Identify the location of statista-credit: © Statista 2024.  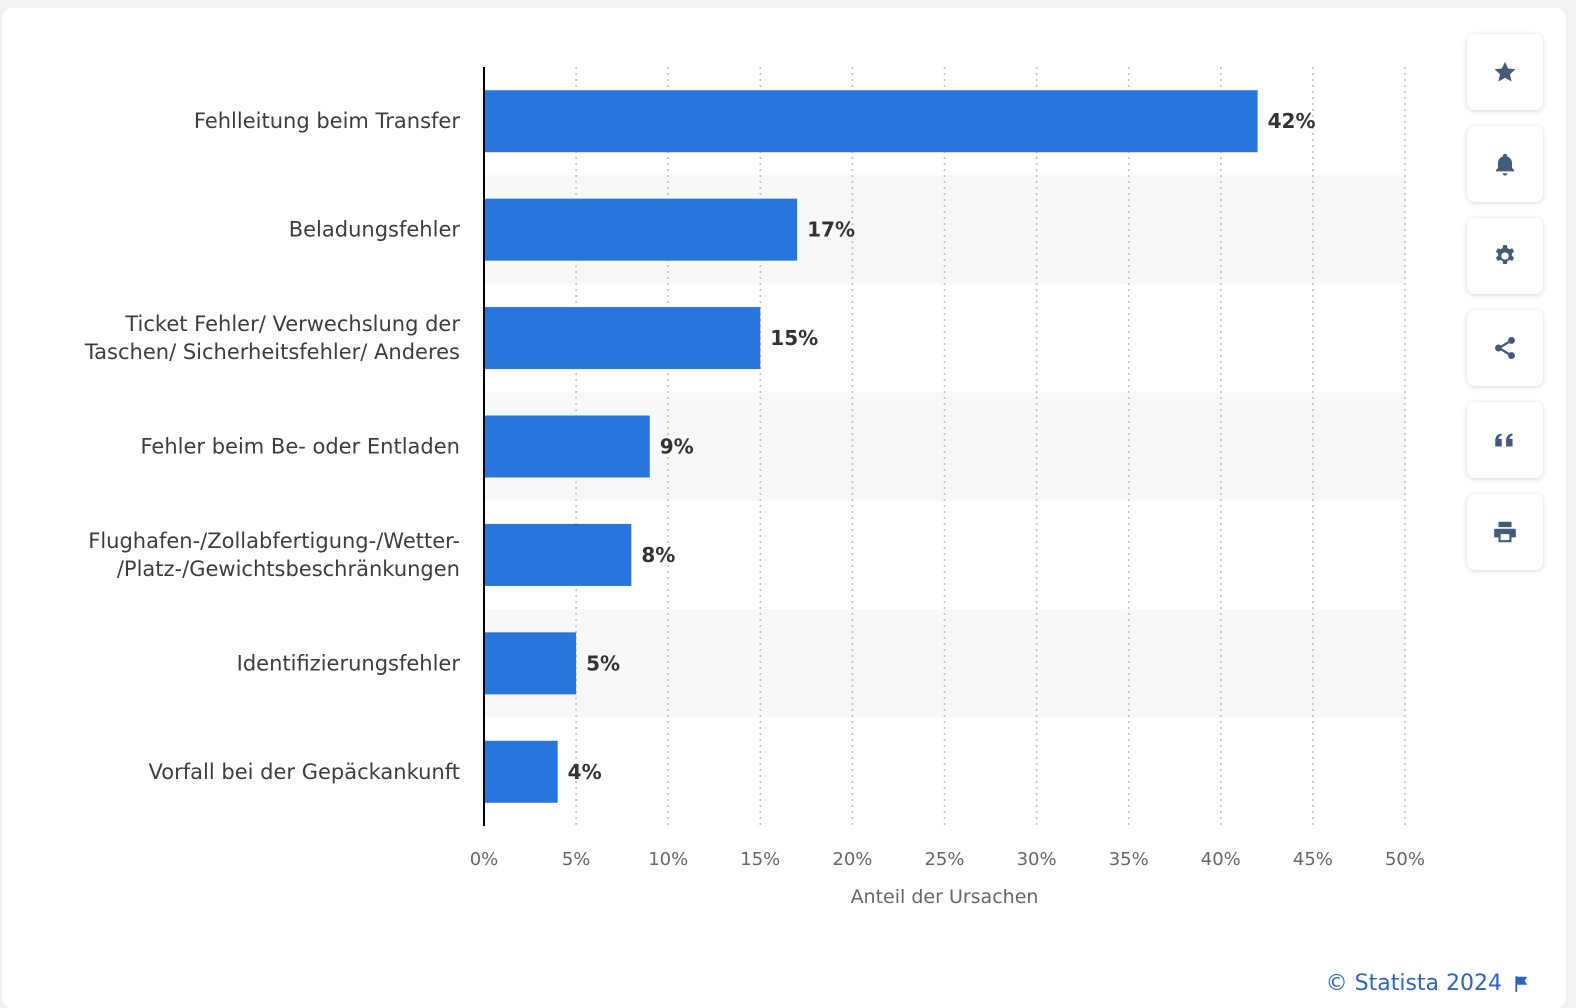
(1428, 983).